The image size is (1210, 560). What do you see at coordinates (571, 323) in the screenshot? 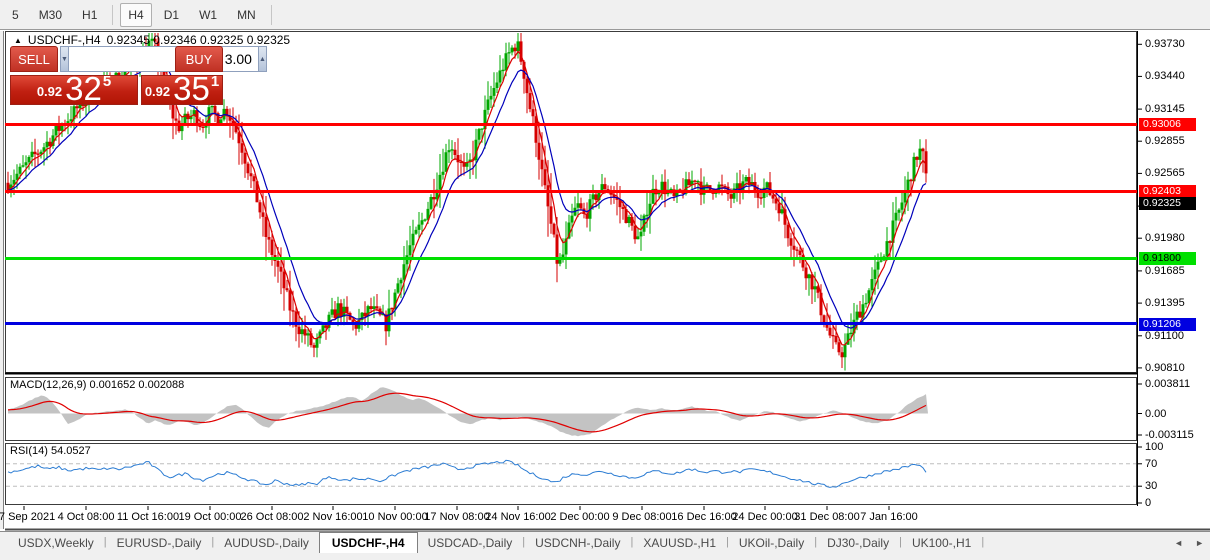
I see `horizontal-line-0.91206` at bounding box center [571, 323].